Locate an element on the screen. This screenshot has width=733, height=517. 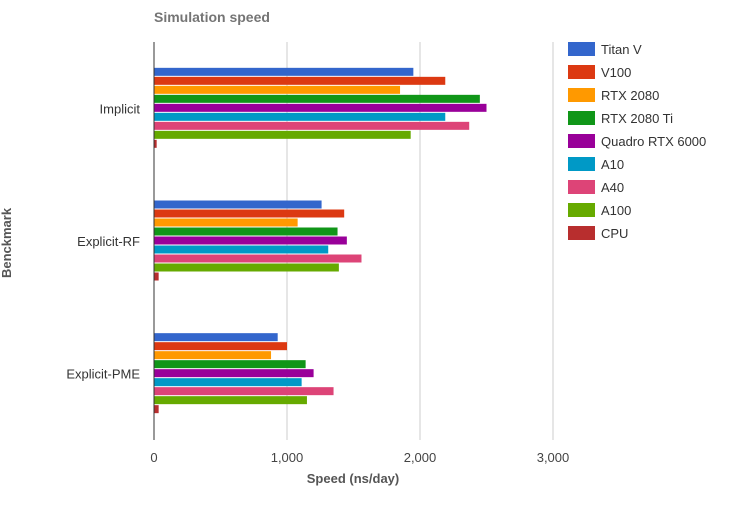
x-axis-title: Speed (ns/day) is located at coordinates (353, 478).